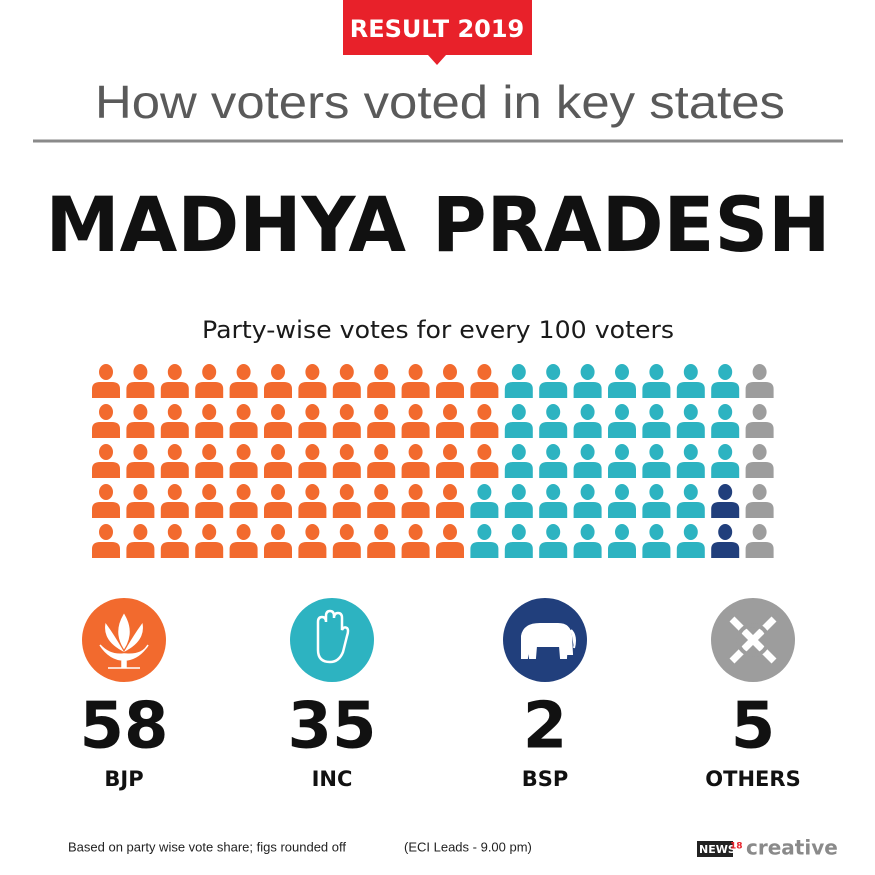 This screenshot has height=875, width=875. Describe the element at coordinates (123, 779) in the screenshot. I see `party-name: BJP` at that location.